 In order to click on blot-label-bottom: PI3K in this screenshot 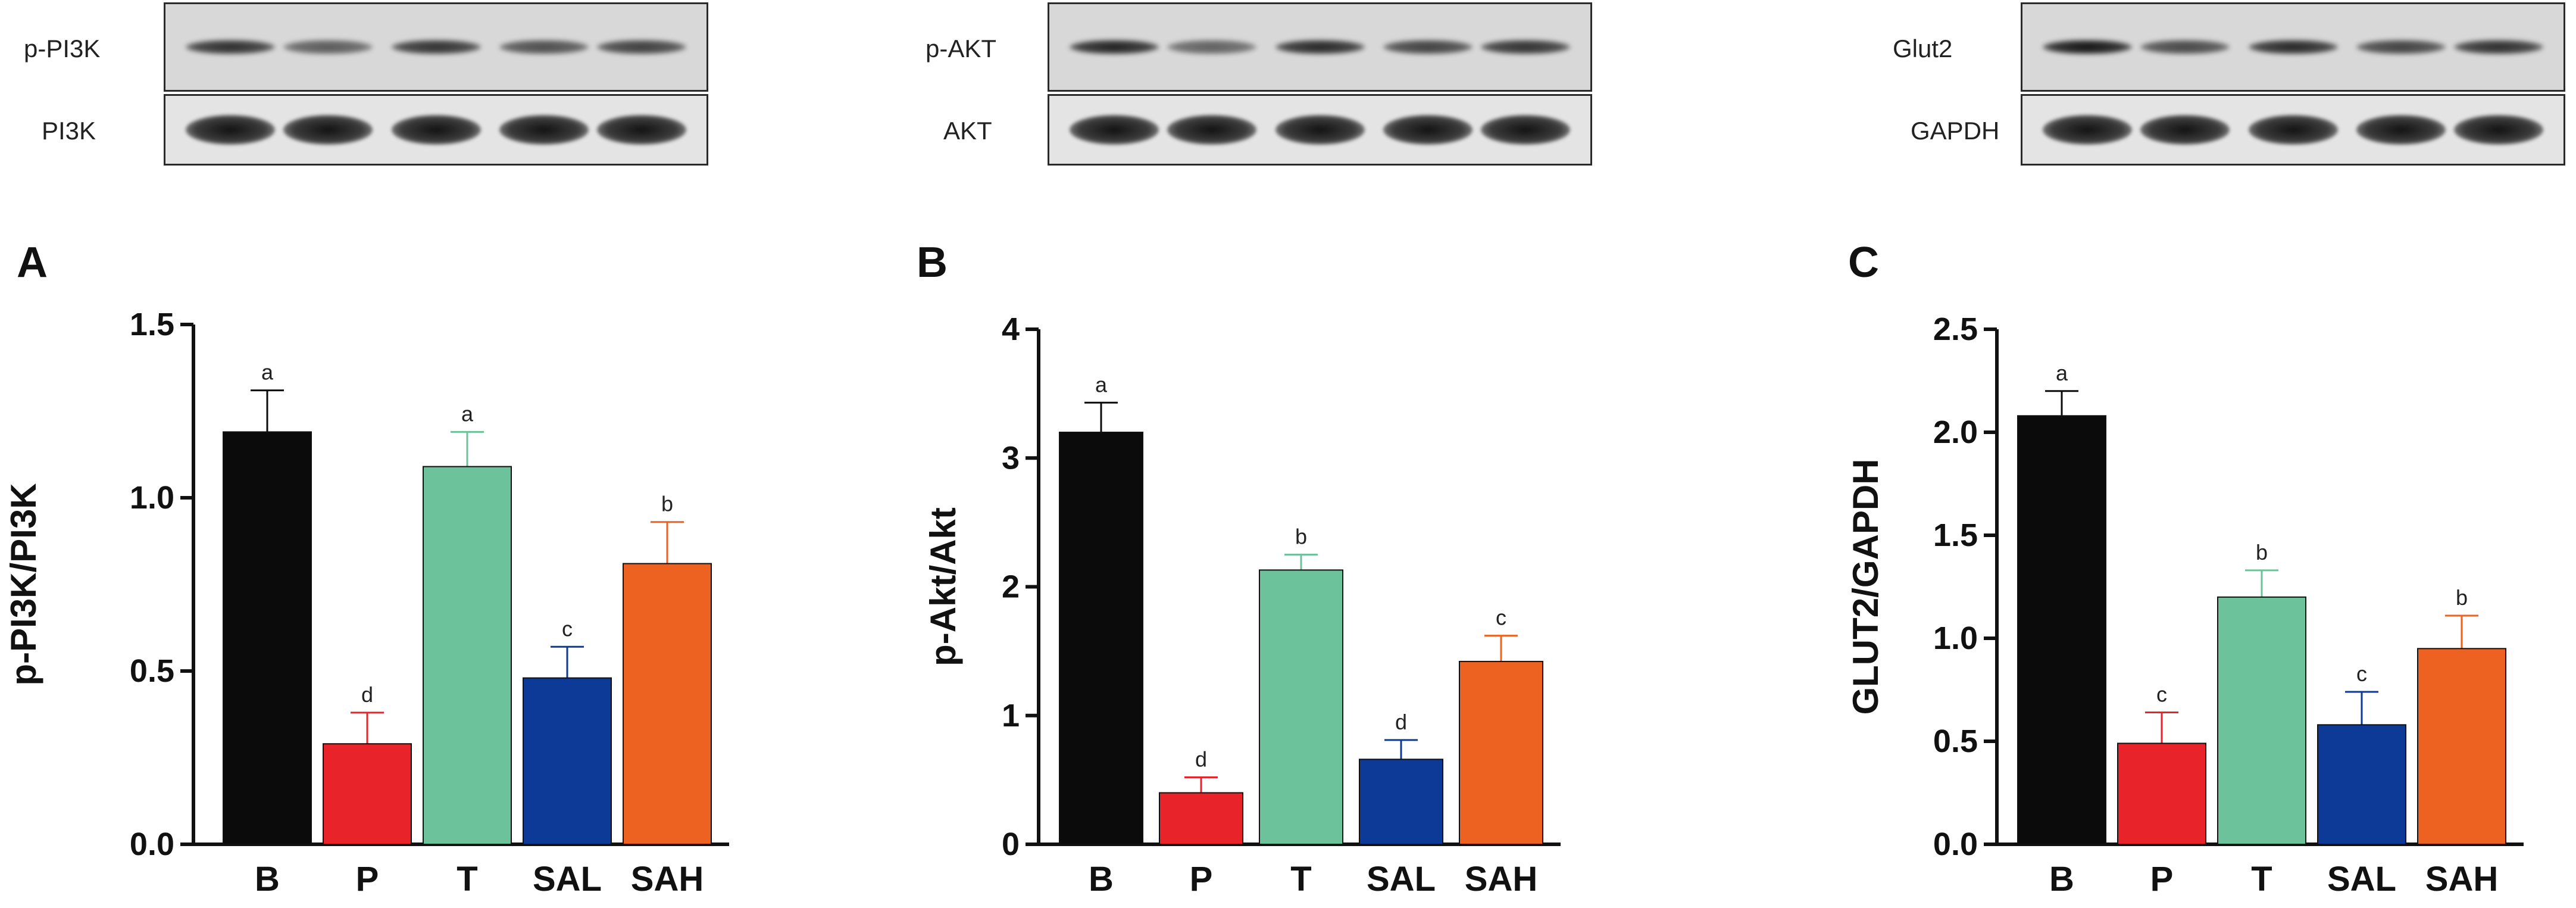, I will do `click(69, 131)`.